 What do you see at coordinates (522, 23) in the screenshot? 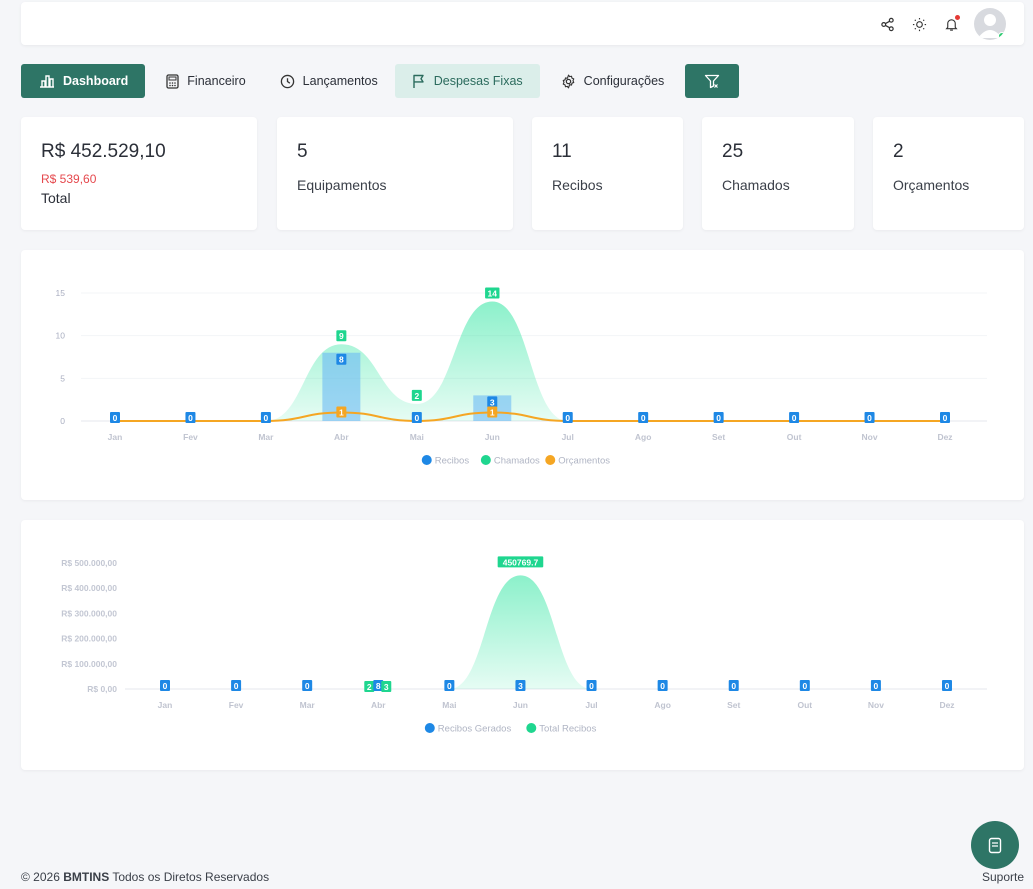
I see `top-bar` at bounding box center [522, 23].